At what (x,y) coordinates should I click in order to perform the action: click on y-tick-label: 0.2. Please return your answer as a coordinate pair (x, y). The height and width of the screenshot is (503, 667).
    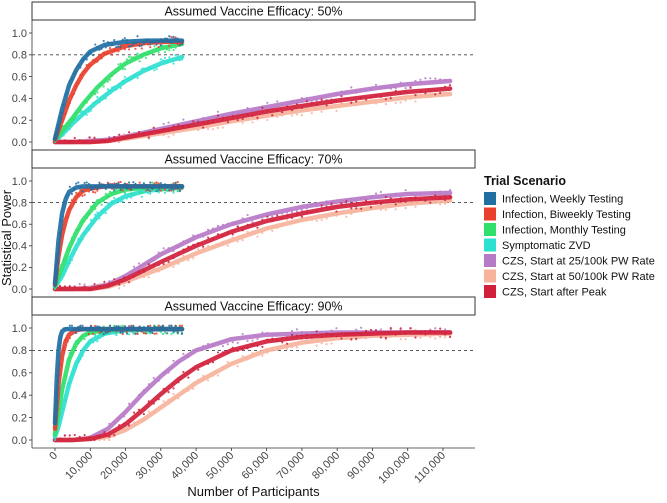
    Looking at the image, I should click on (19, 121).